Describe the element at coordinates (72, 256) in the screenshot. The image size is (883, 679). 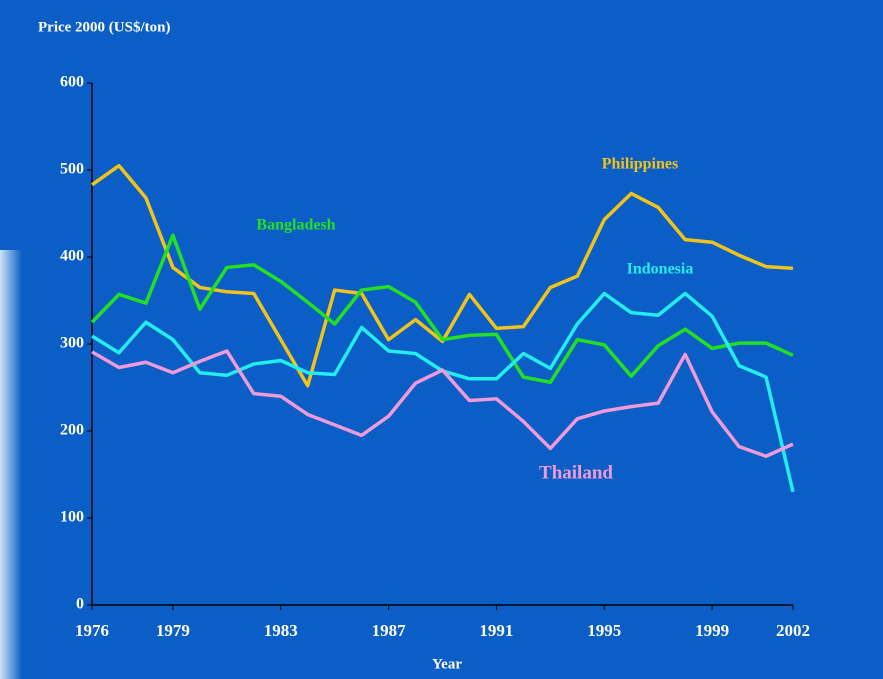
I see `y-tick-label: 400` at that location.